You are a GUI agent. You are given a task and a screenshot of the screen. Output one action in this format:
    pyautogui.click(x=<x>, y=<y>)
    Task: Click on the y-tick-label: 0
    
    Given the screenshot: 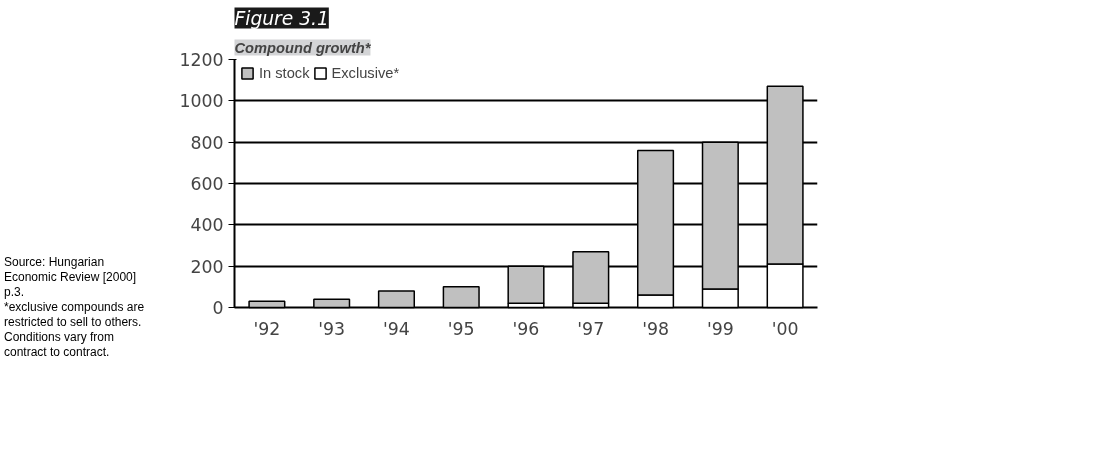 What is the action you would take?
    pyautogui.click(x=218, y=308)
    